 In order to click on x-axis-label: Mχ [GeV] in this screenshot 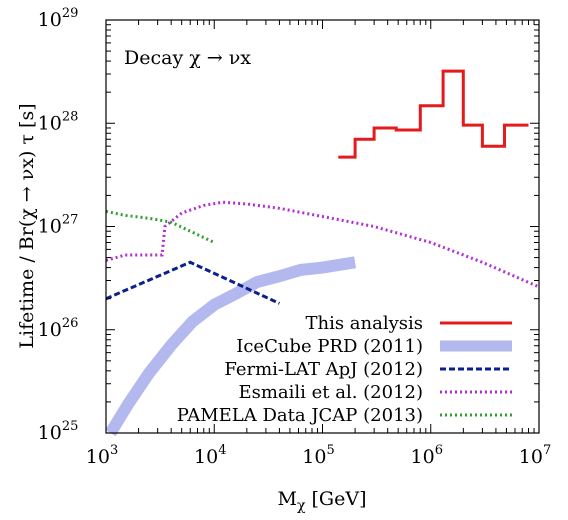, I will do `click(322, 501)`.